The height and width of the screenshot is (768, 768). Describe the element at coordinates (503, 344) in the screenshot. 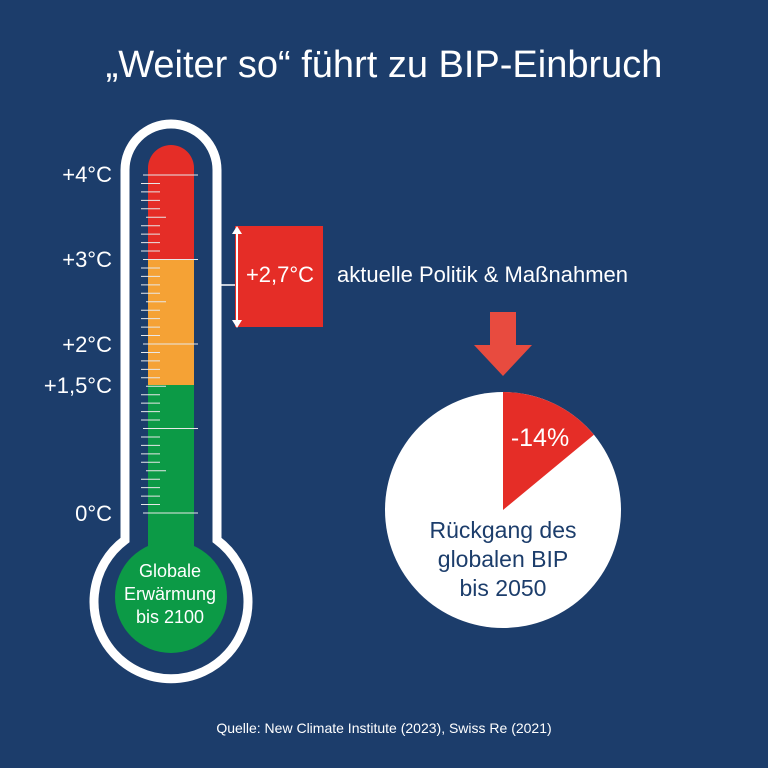

I see `down-arrow-icon` at that location.